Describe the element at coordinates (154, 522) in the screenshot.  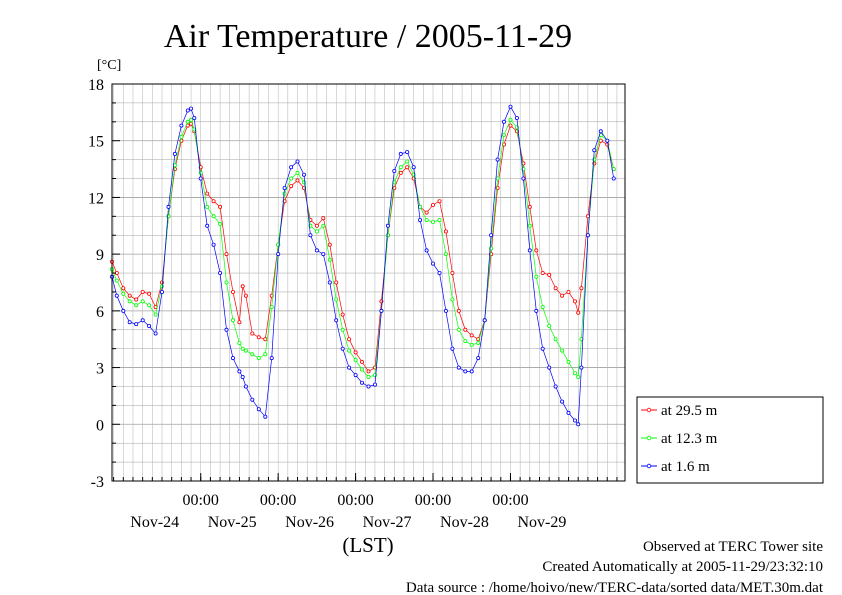
I see `x-date-label: Nov-24` at that location.